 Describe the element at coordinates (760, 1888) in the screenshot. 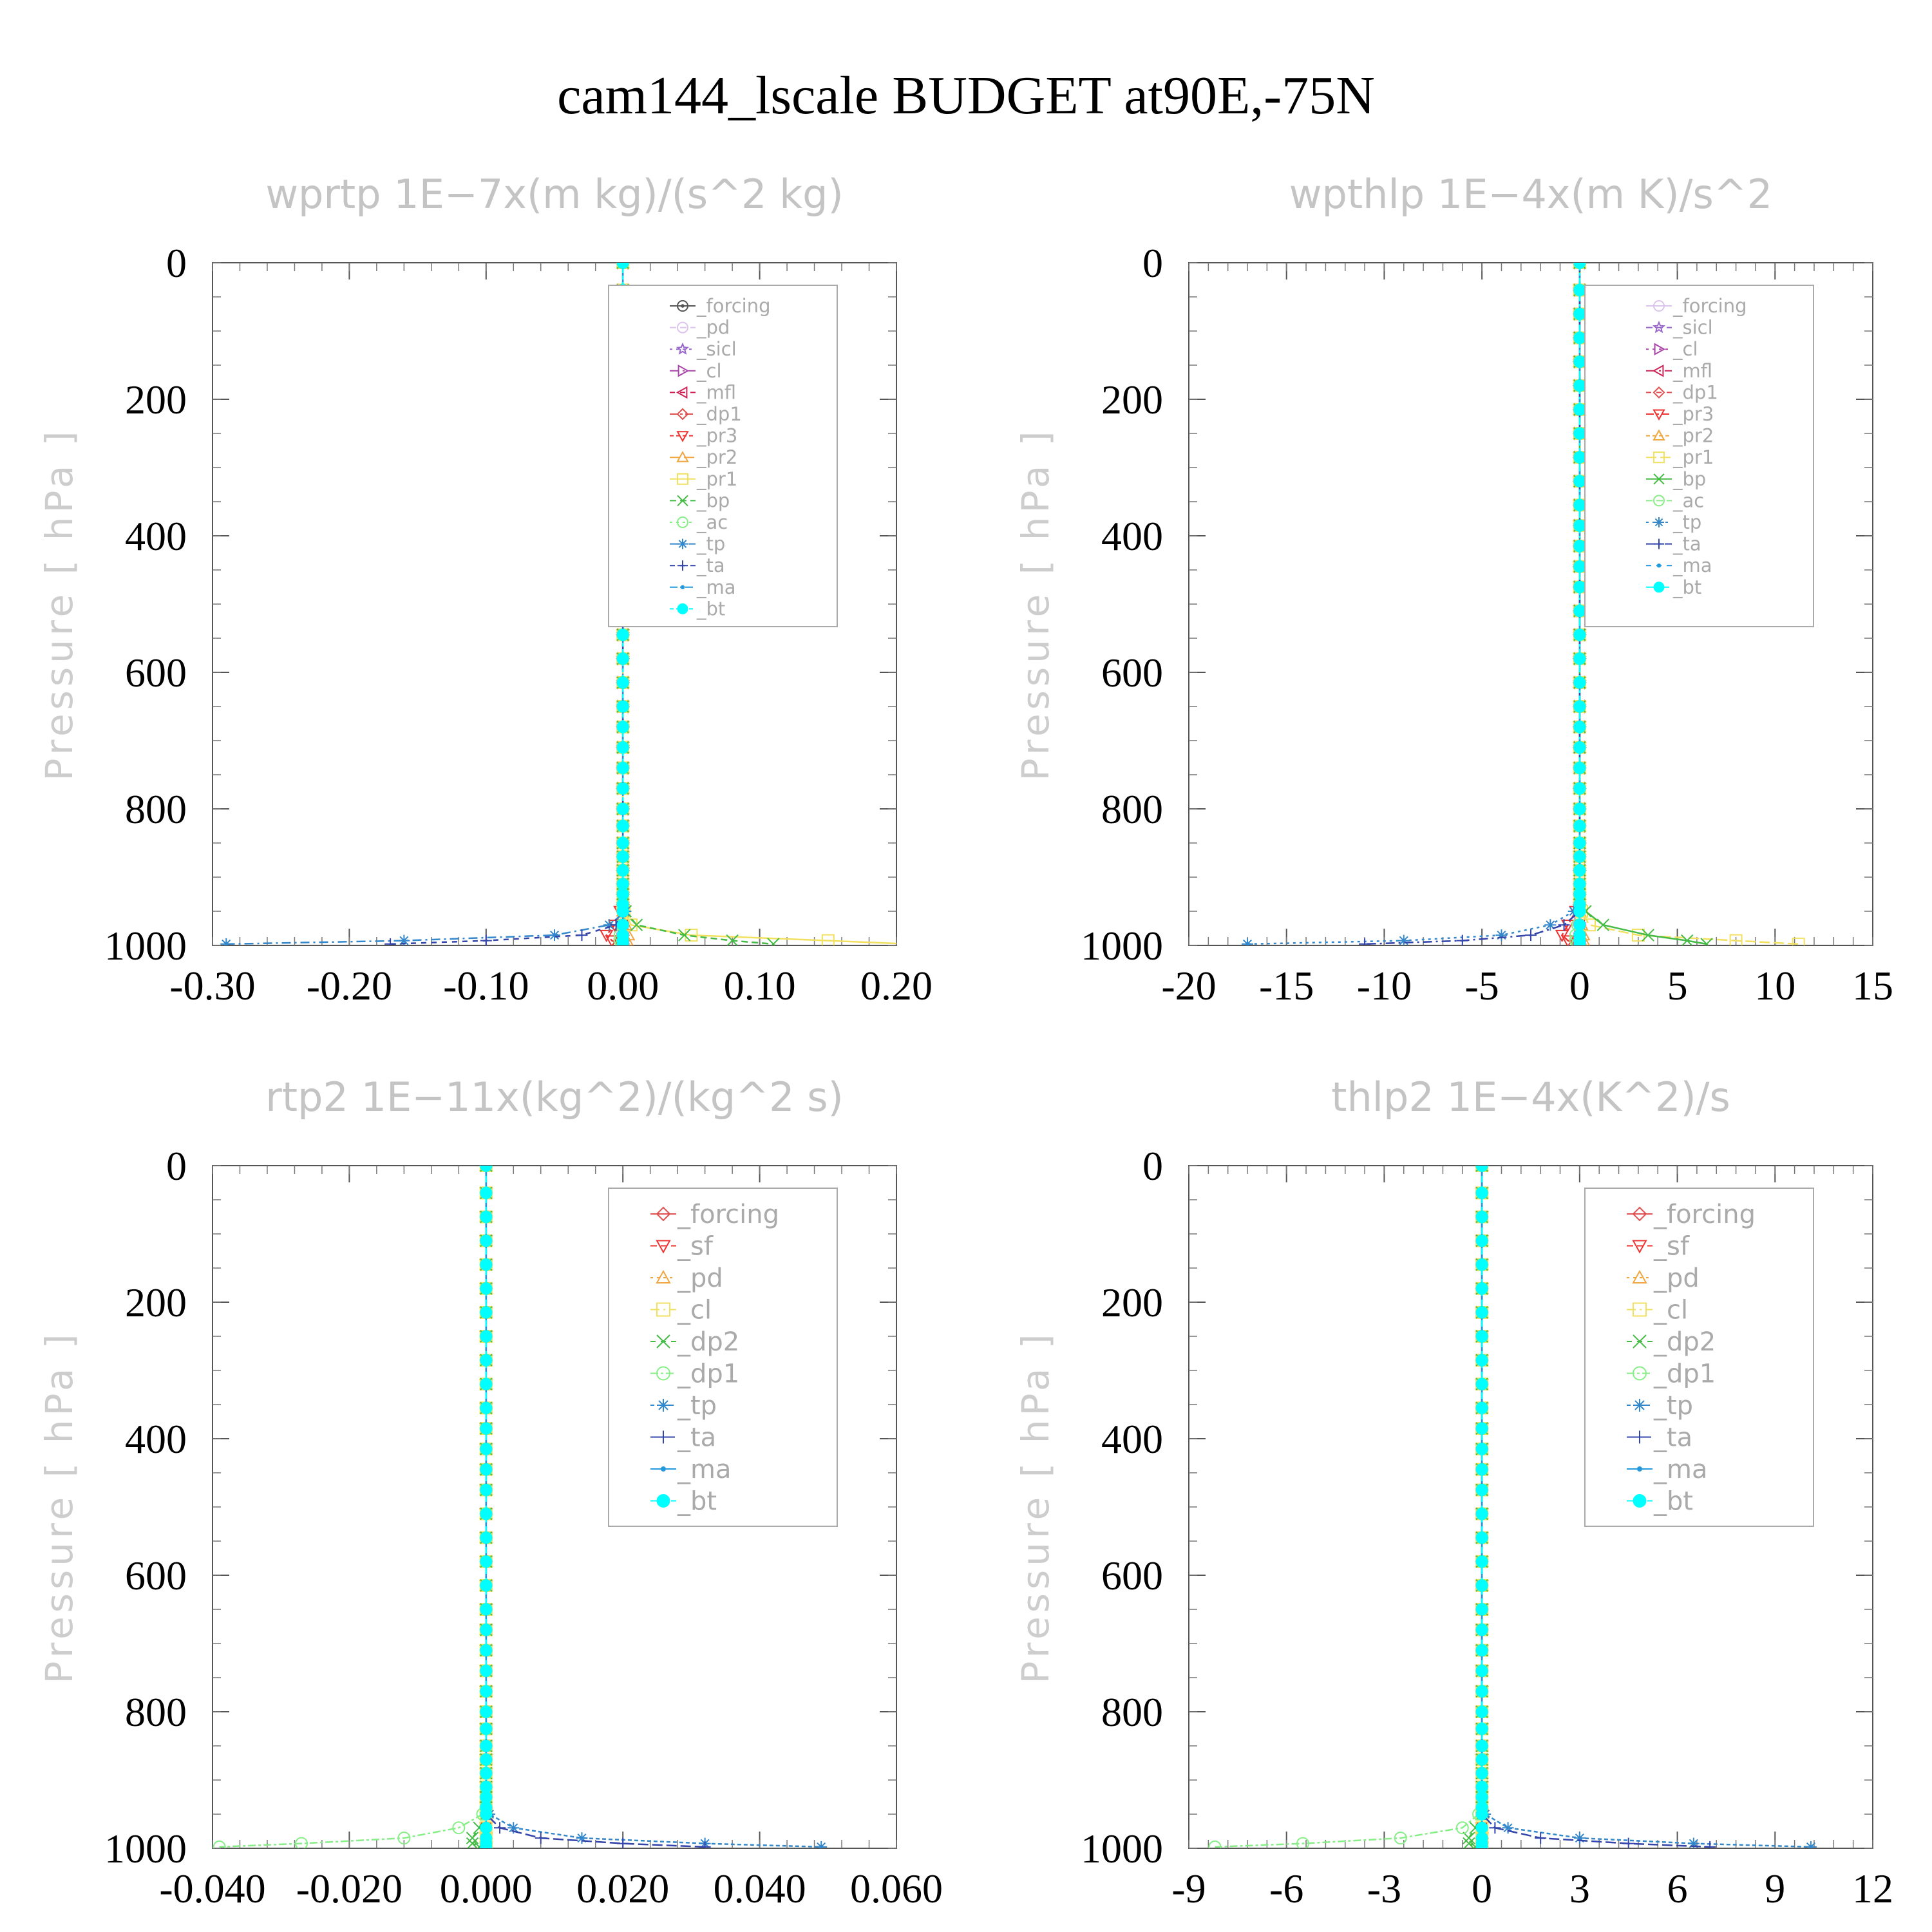

I see `x-tick-label: 0.040` at that location.